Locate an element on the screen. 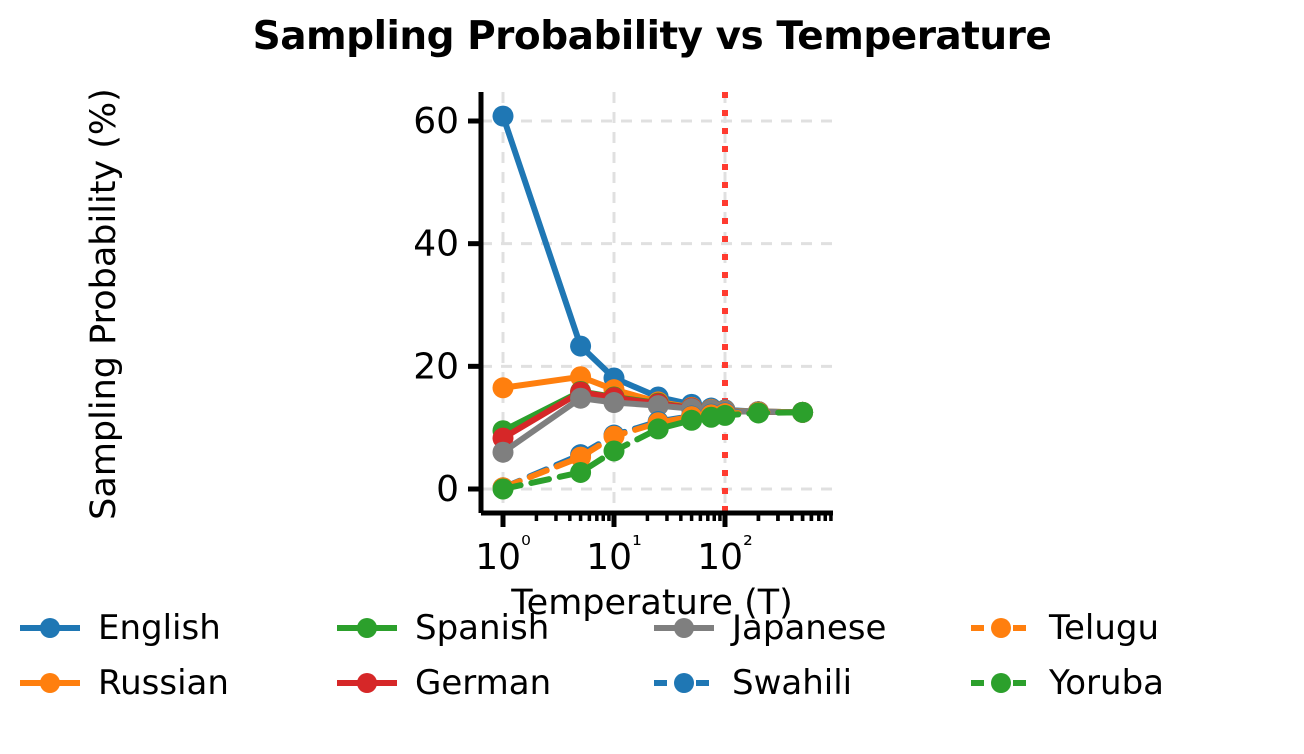 The image size is (1304, 754). x-tick-label: 10¹ is located at coordinates (613, 554).